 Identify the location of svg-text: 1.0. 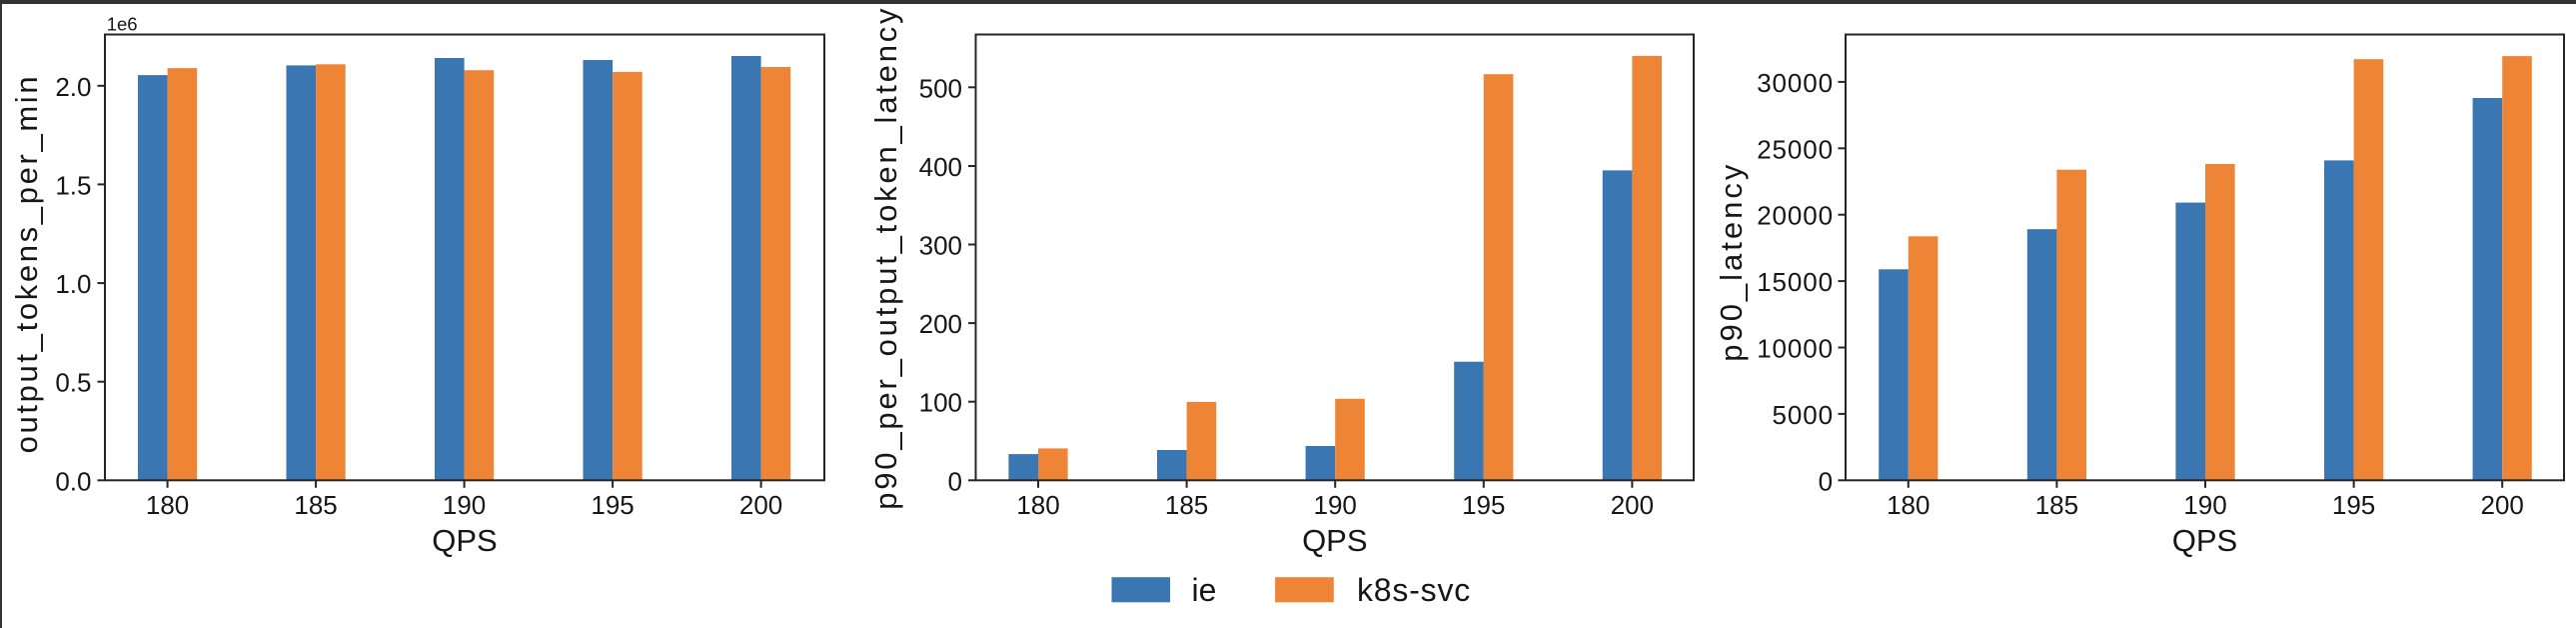
(73, 284).